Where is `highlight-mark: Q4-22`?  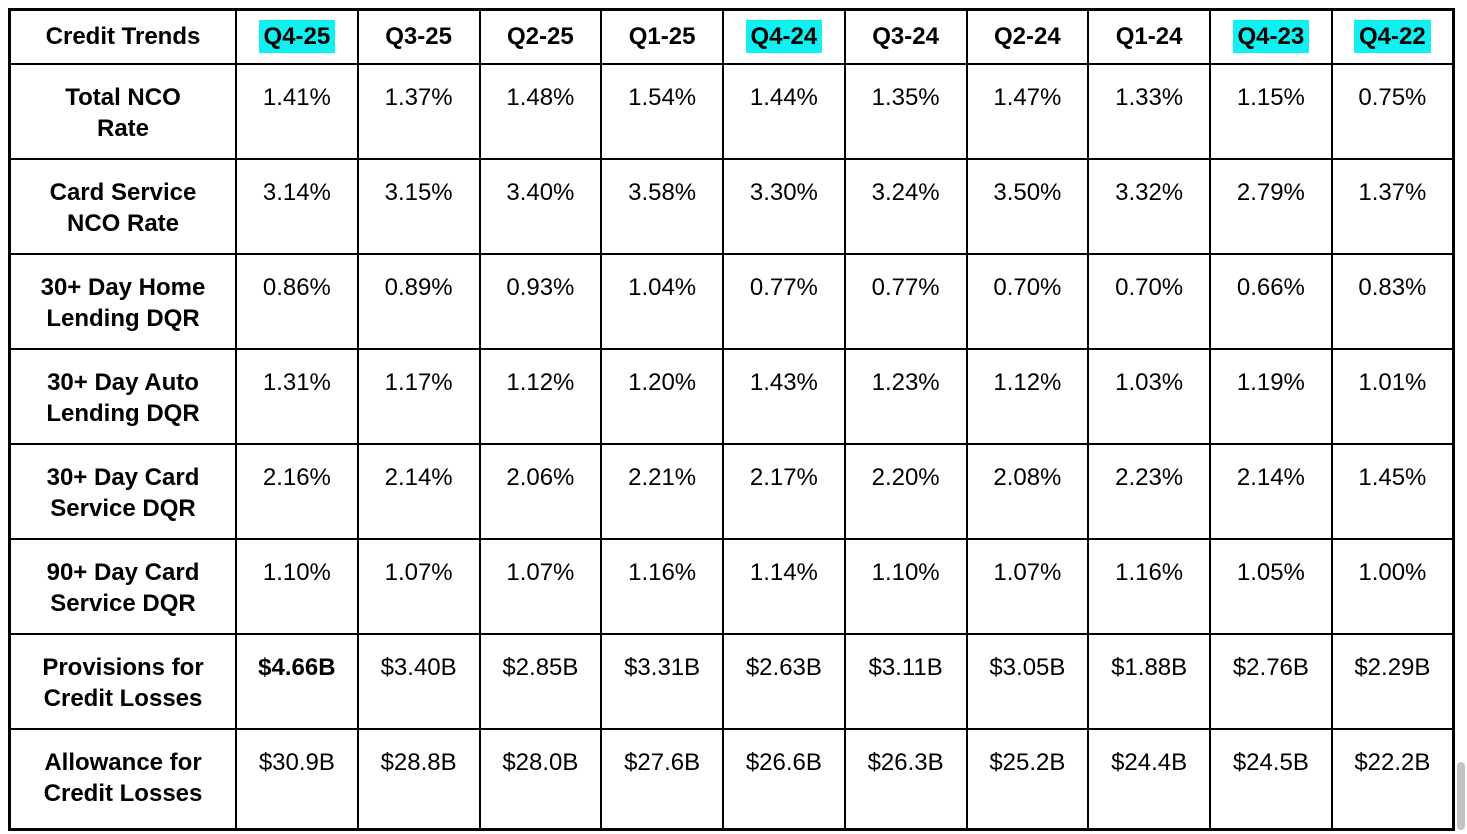
highlight-mark: Q4-22 is located at coordinates (1392, 37).